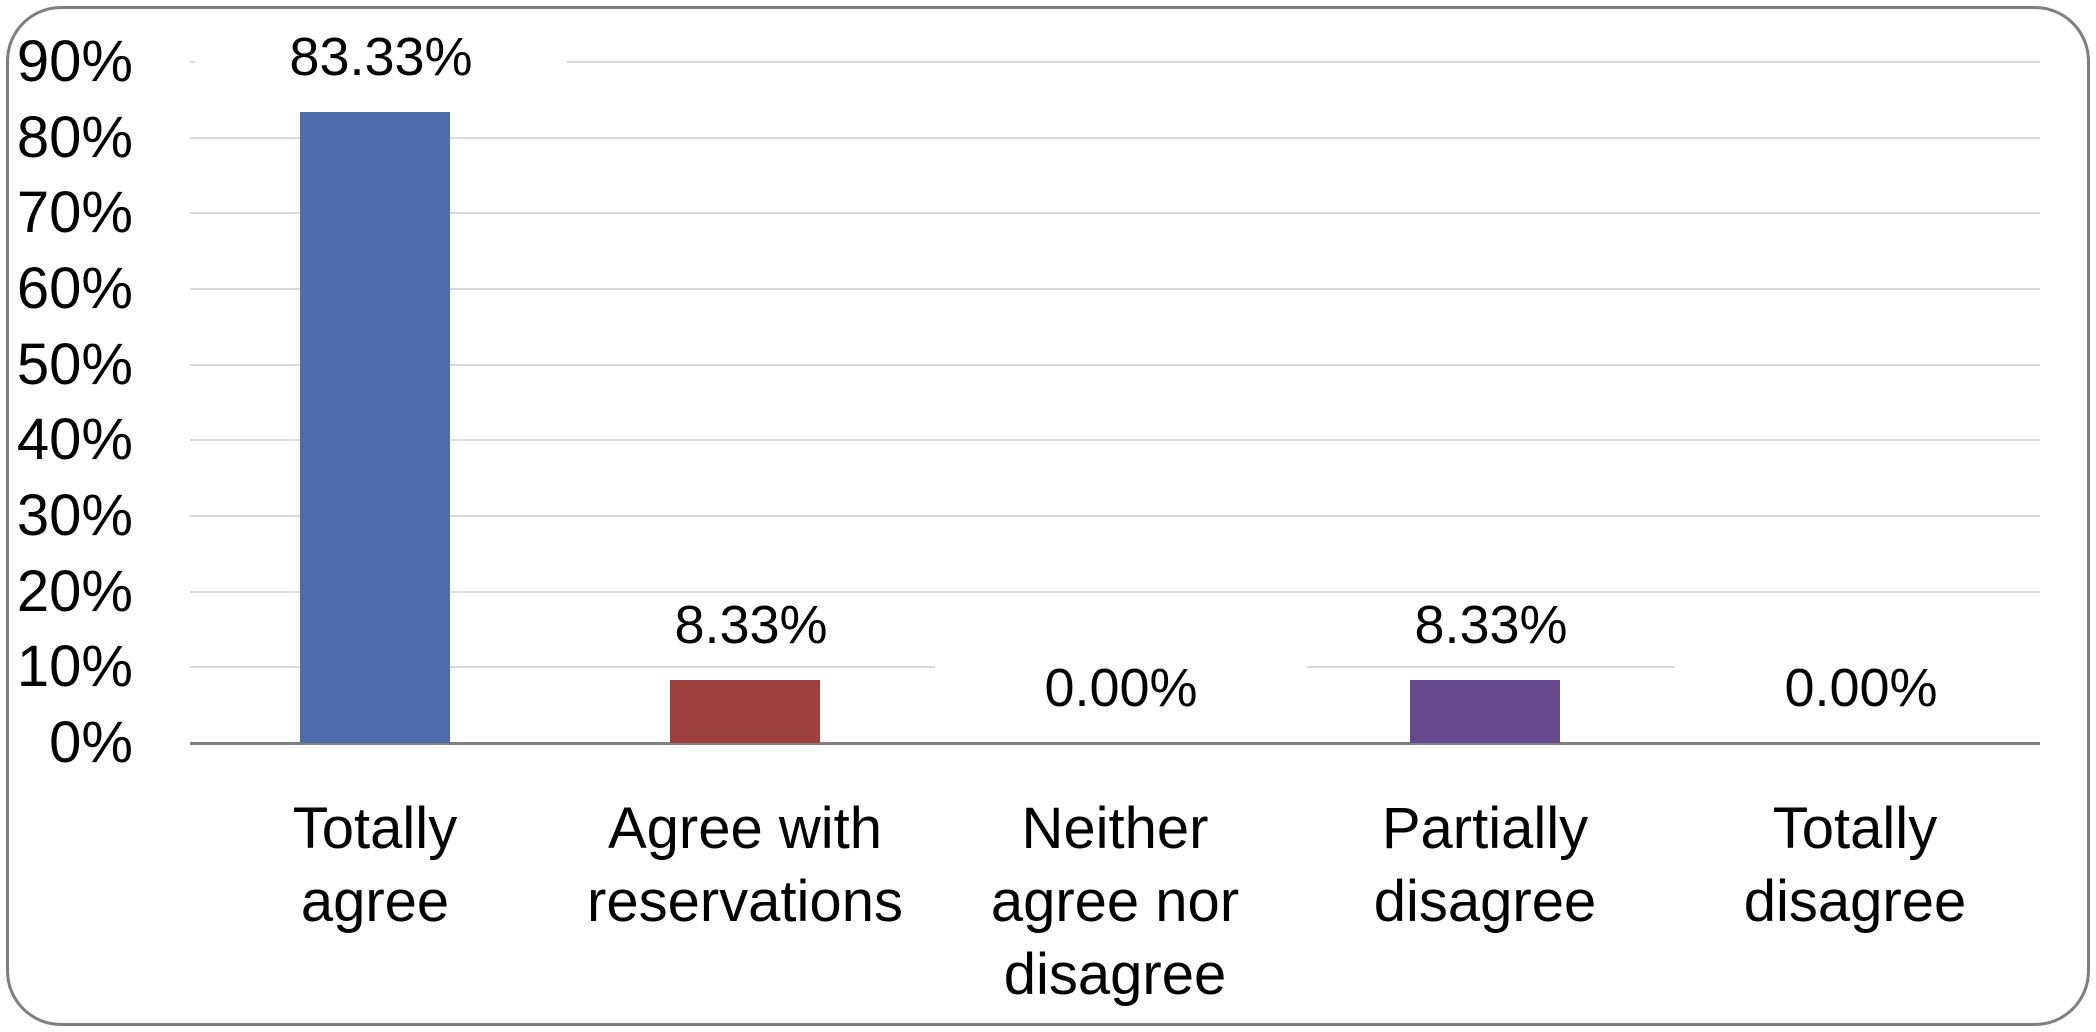 This screenshot has width=2096, height=1032. I want to click on x-category-label-line: Agree with, so click(745, 828).